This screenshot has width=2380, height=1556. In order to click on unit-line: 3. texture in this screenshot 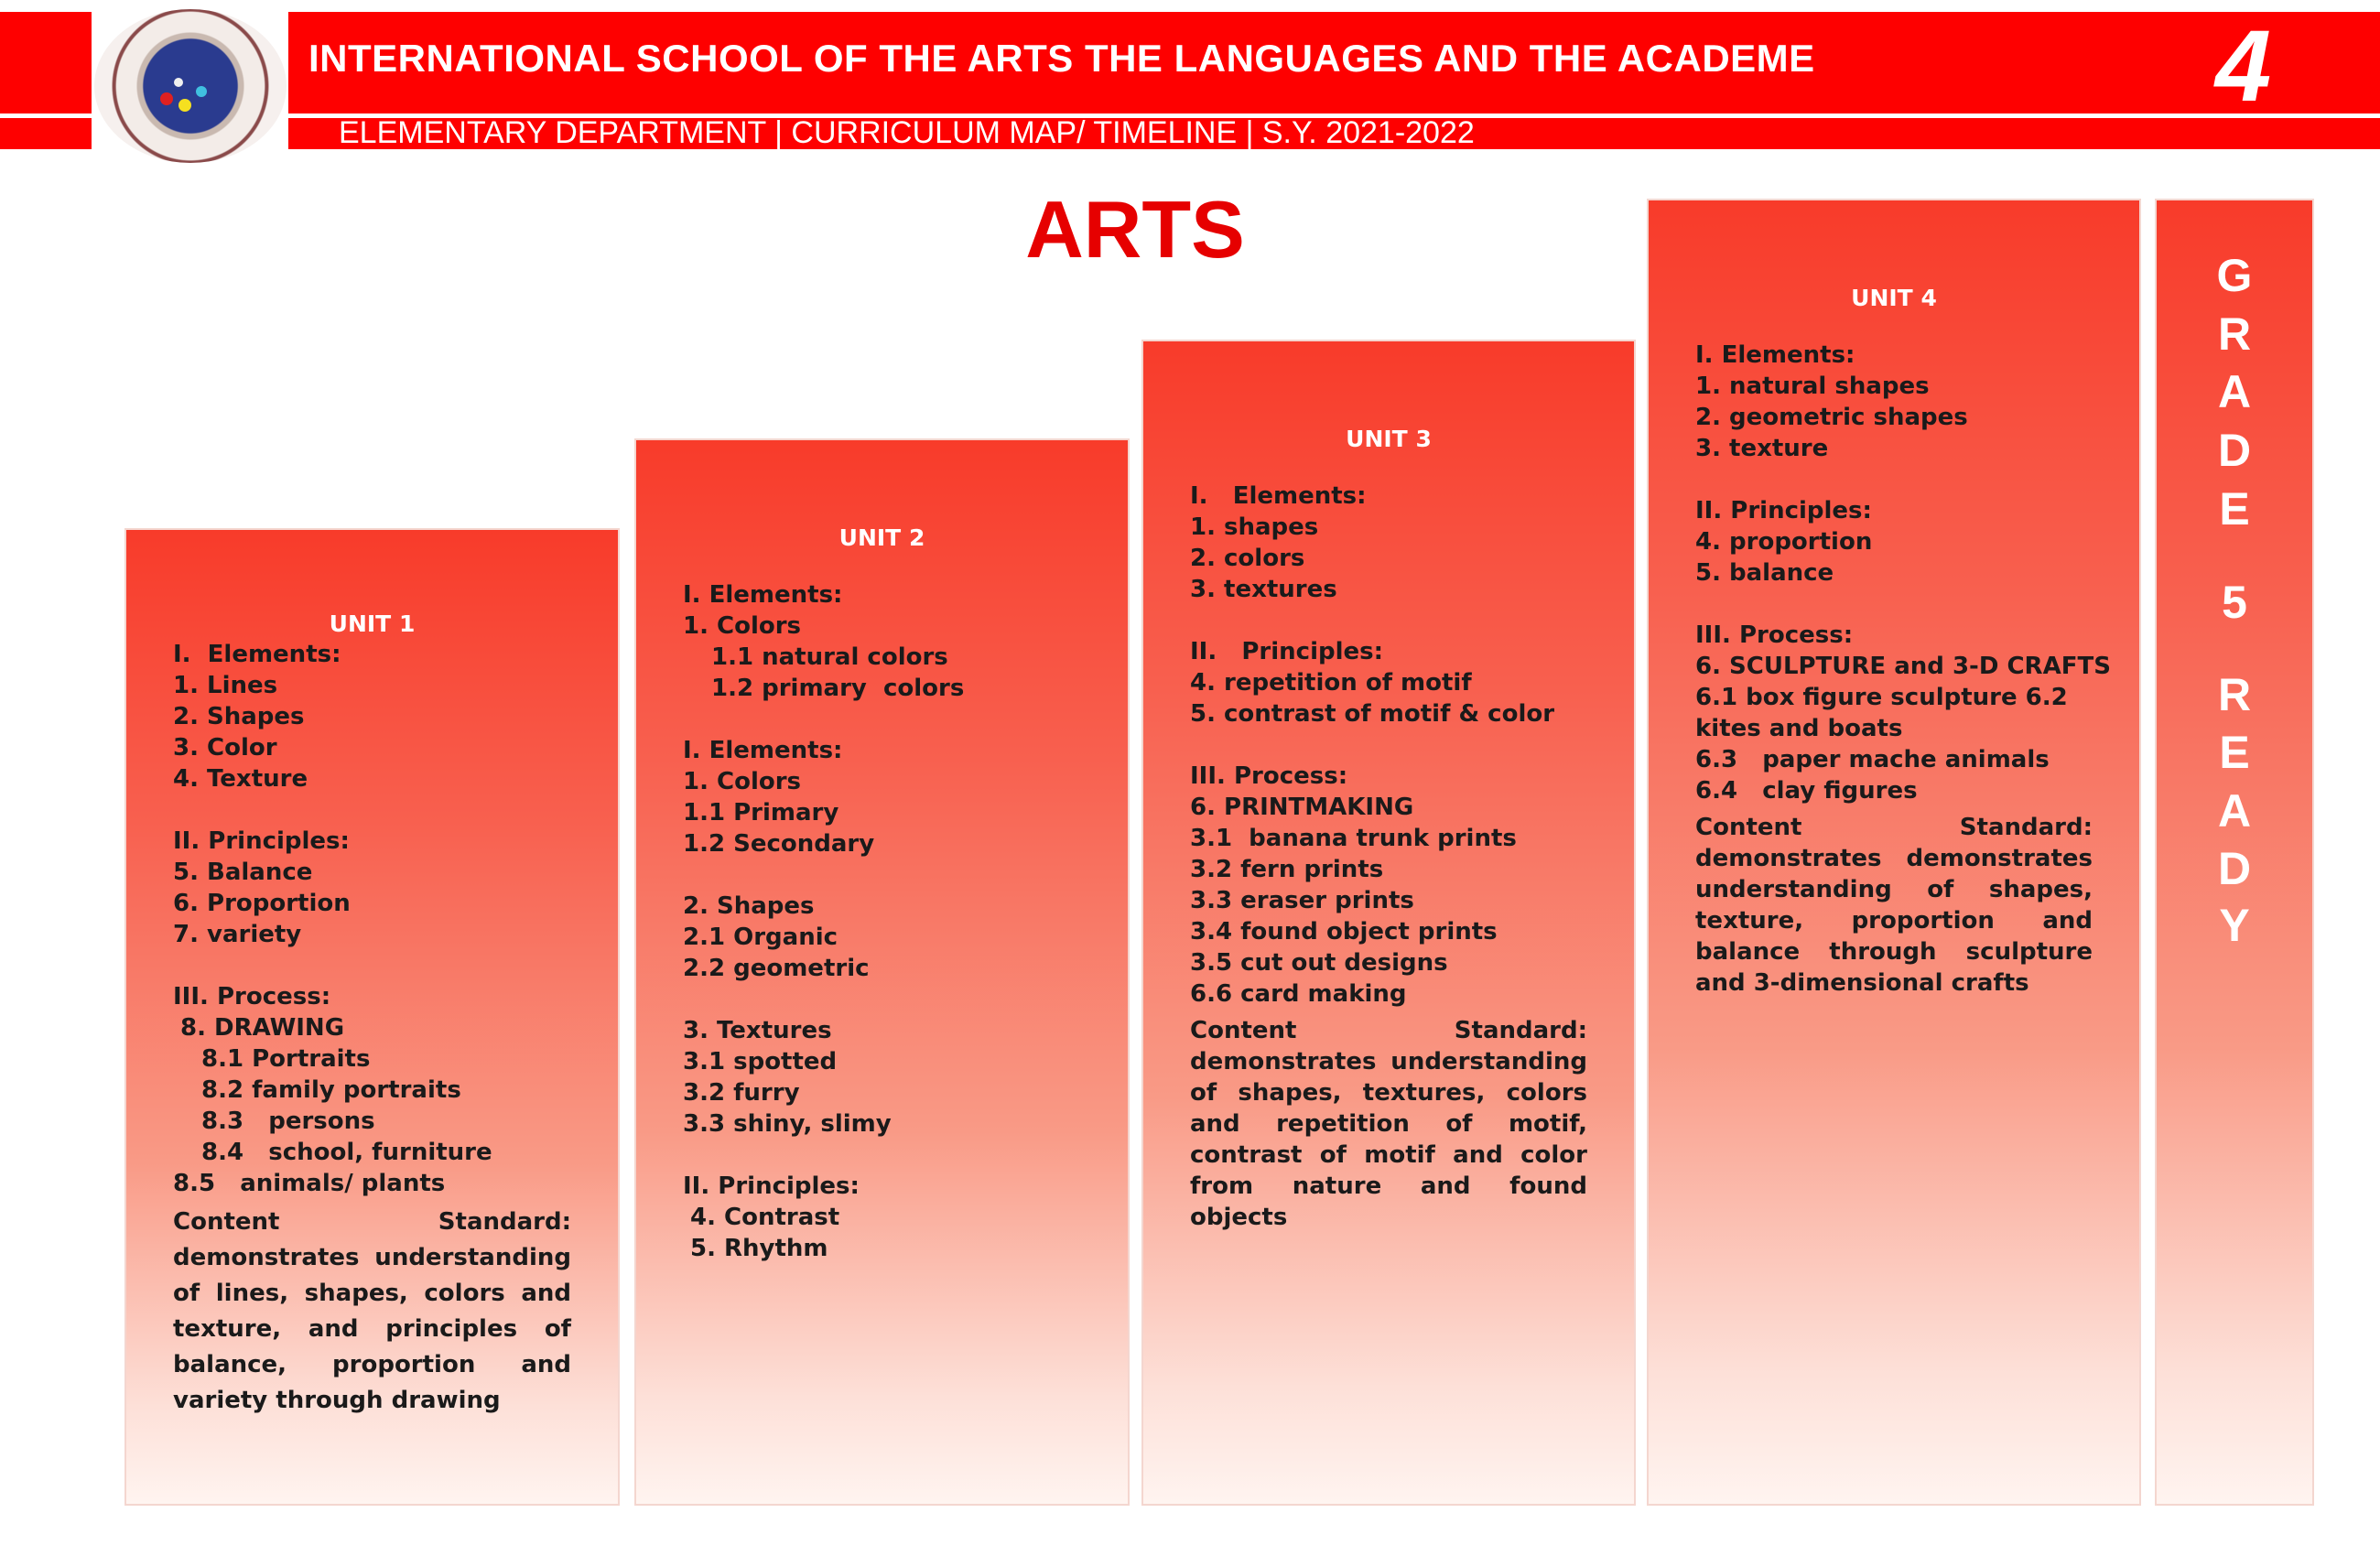, I will do `click(1762, 448)`.